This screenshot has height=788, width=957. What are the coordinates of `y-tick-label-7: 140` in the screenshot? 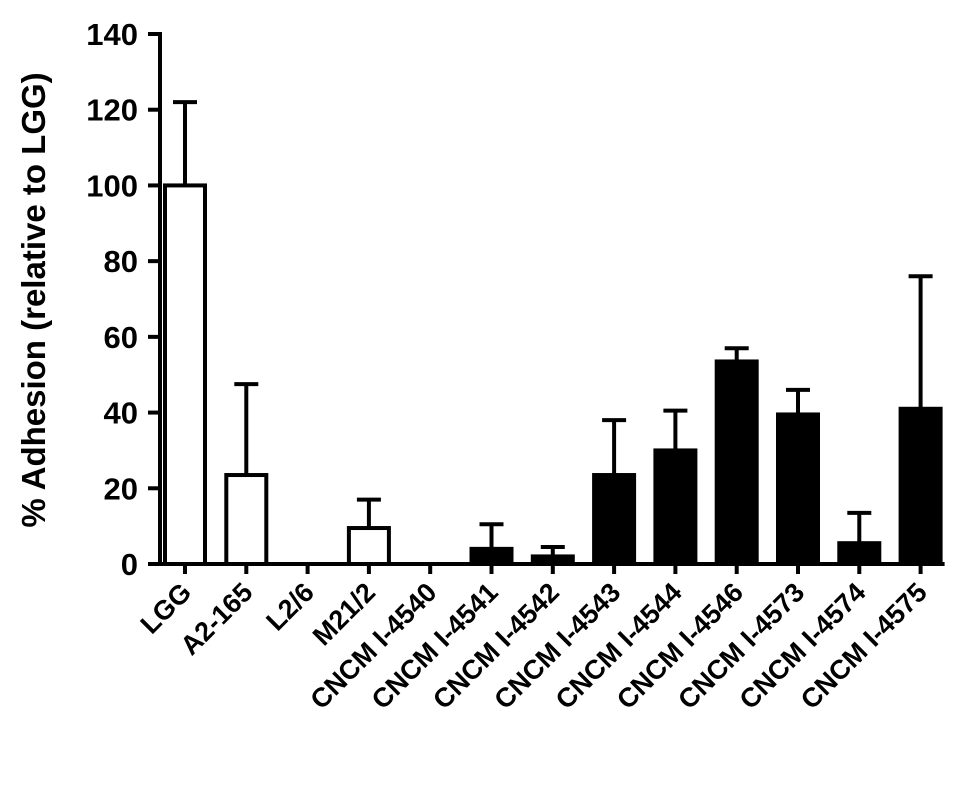 It's located at (112, 34).